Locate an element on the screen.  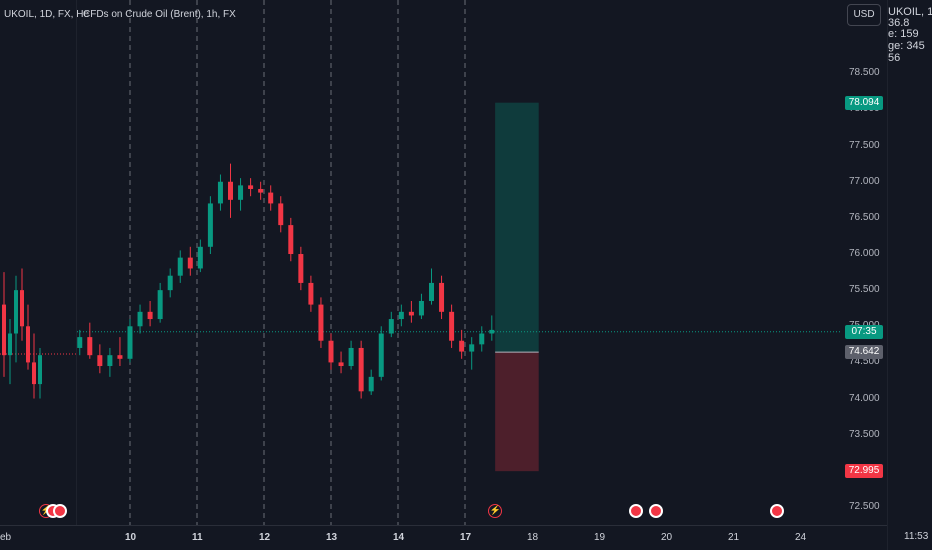
main-legend: CFDs on Crude Oil (Brent), 1h, FX is located at coordinates (159, 14).